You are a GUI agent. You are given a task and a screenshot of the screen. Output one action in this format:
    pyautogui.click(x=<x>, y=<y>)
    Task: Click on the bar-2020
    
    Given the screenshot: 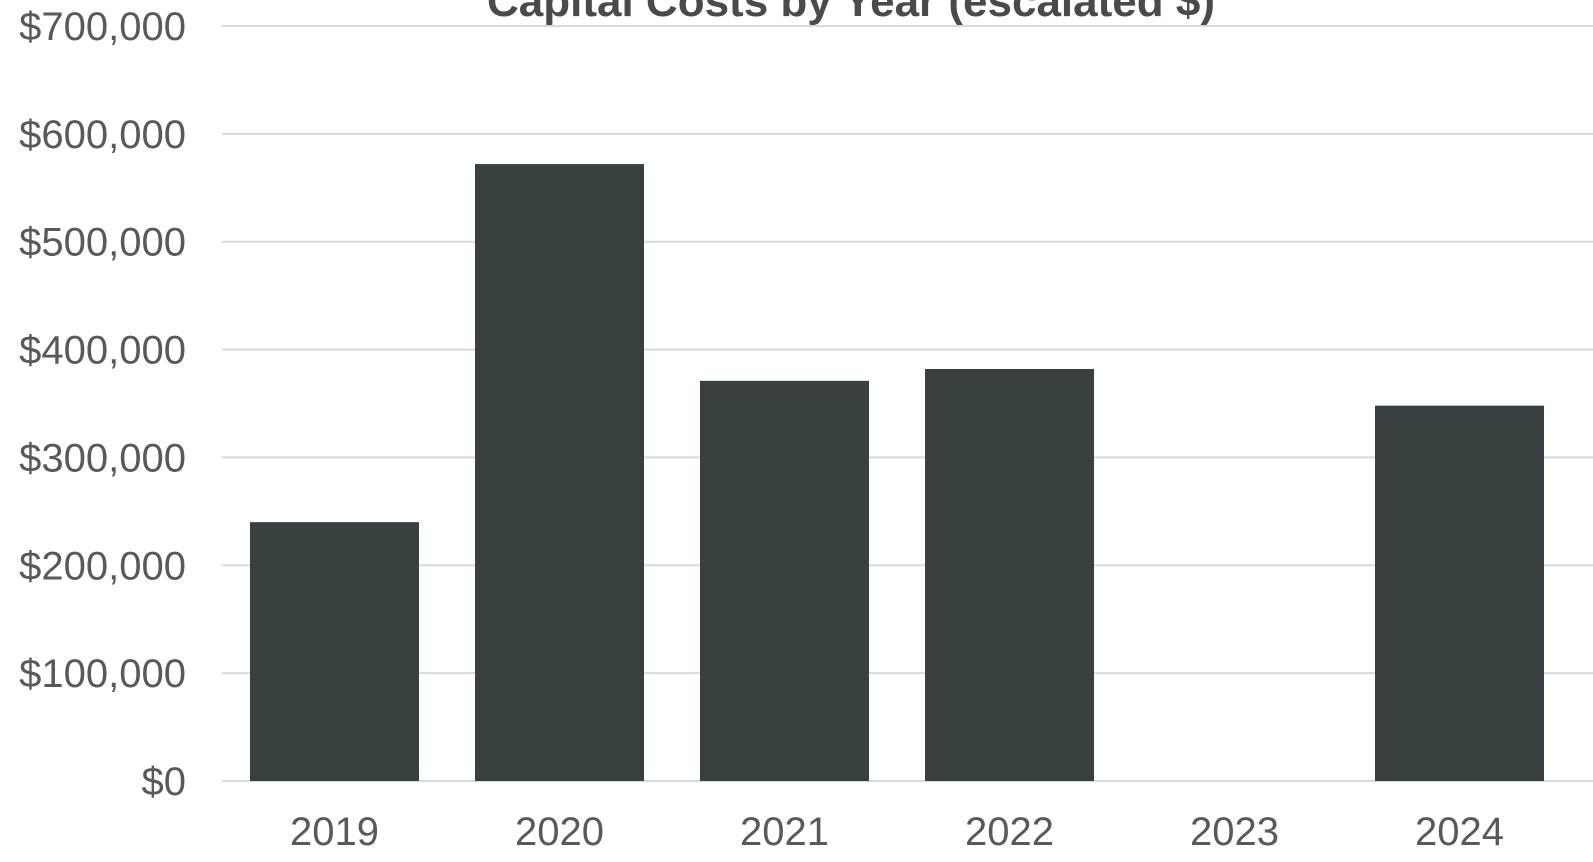 What is the action you would take?
    pyautogui.click(x=559, y=473)
    